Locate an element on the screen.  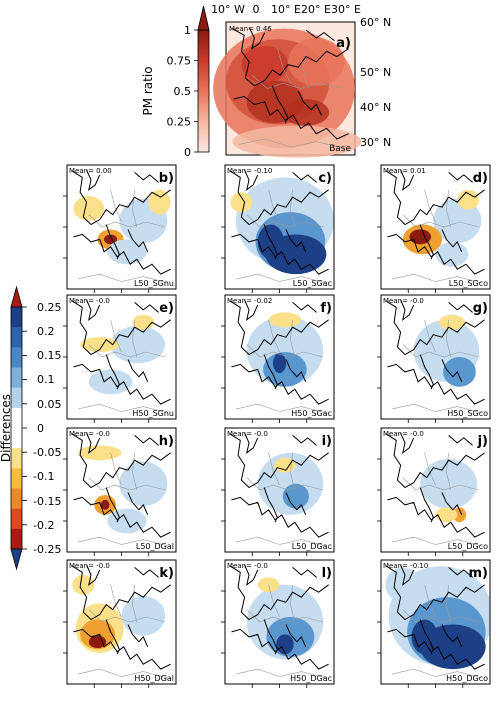
panel-scenario: L50_SGco is located at coordinates (468, 283).